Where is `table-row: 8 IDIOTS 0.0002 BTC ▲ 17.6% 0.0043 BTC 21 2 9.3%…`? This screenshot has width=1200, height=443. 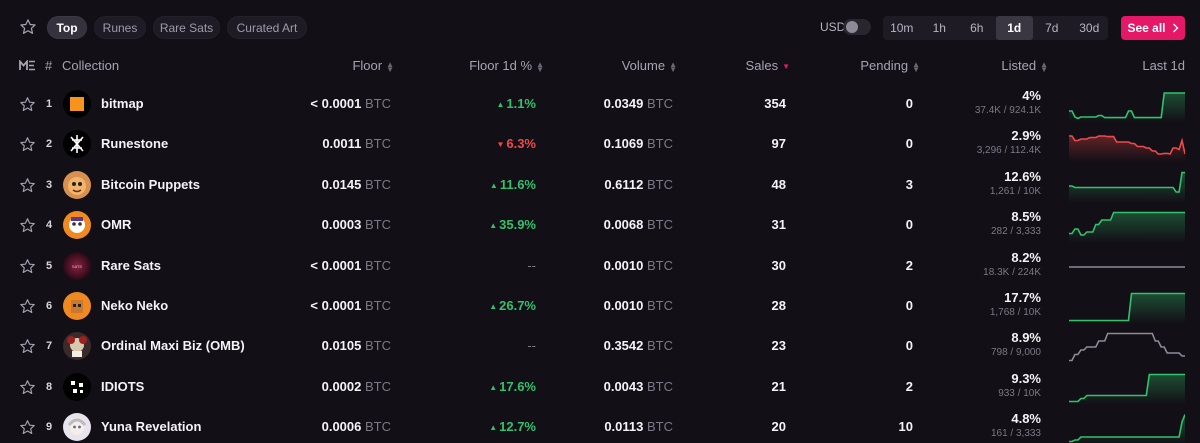
table-row: 8 IDIOTS 0.0002 BTC ▲ 17.6% 0.0043 BTC 21 2 9.3%… is located at coordinates (600, 388).